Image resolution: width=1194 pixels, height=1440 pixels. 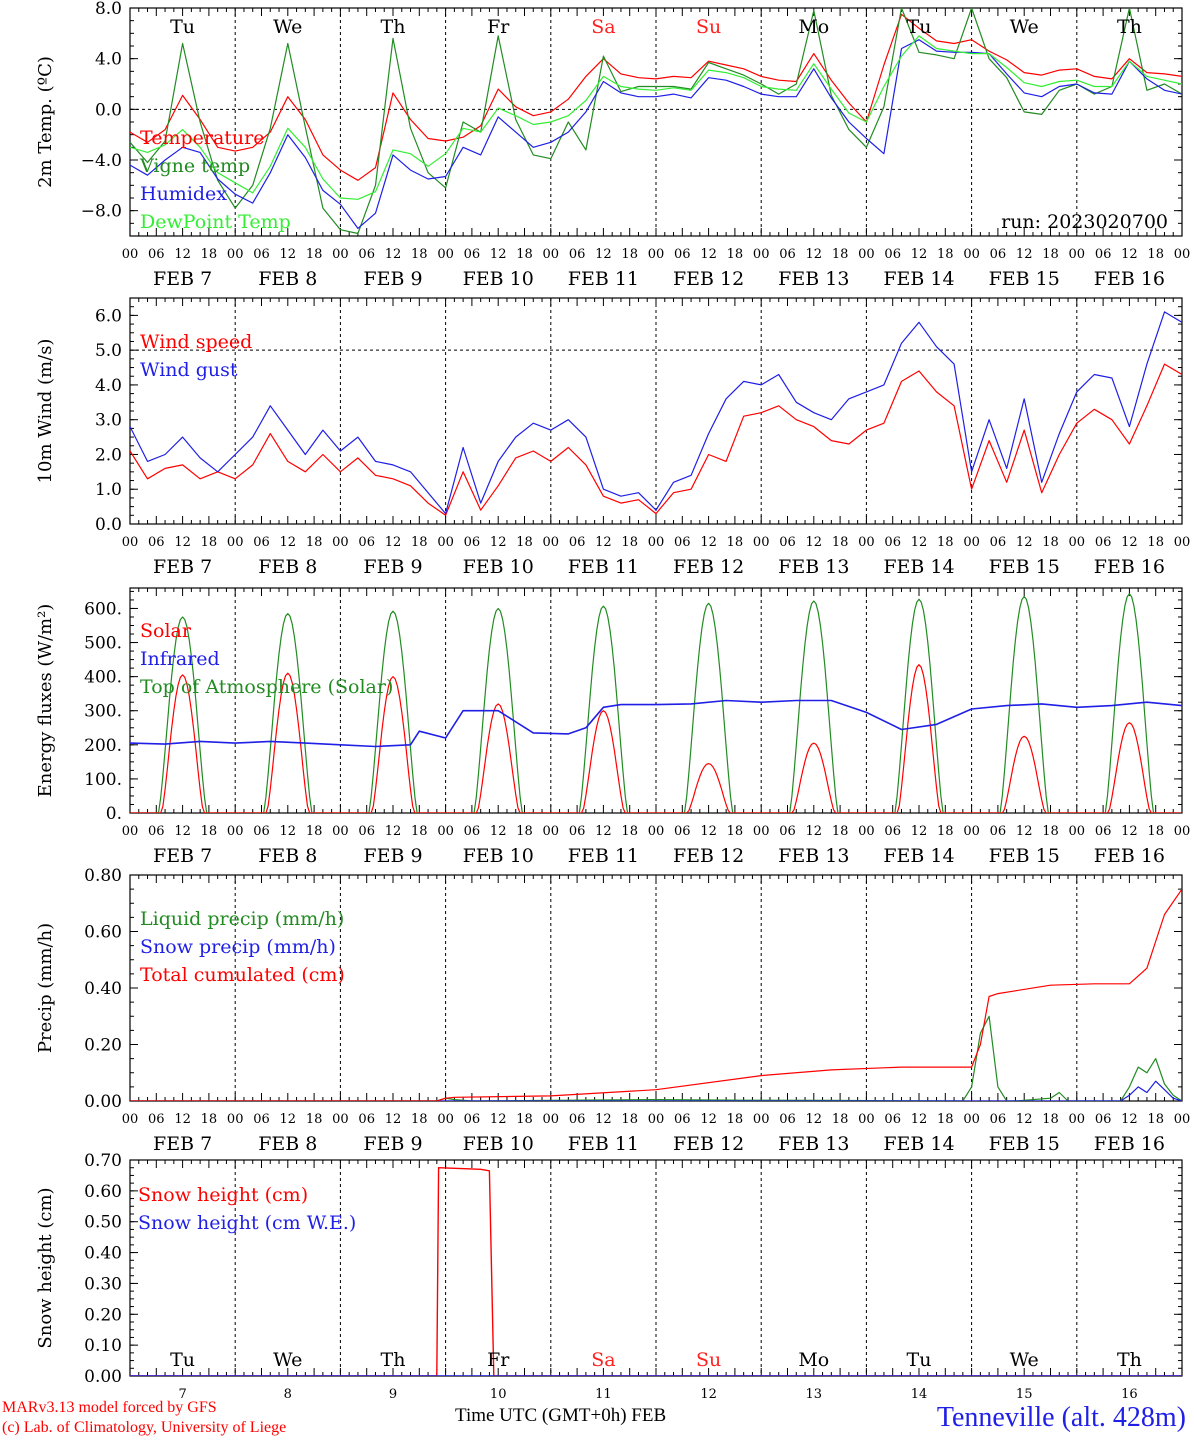 I want to click on date-label: FEB 11, so click(x=603, y=1144).